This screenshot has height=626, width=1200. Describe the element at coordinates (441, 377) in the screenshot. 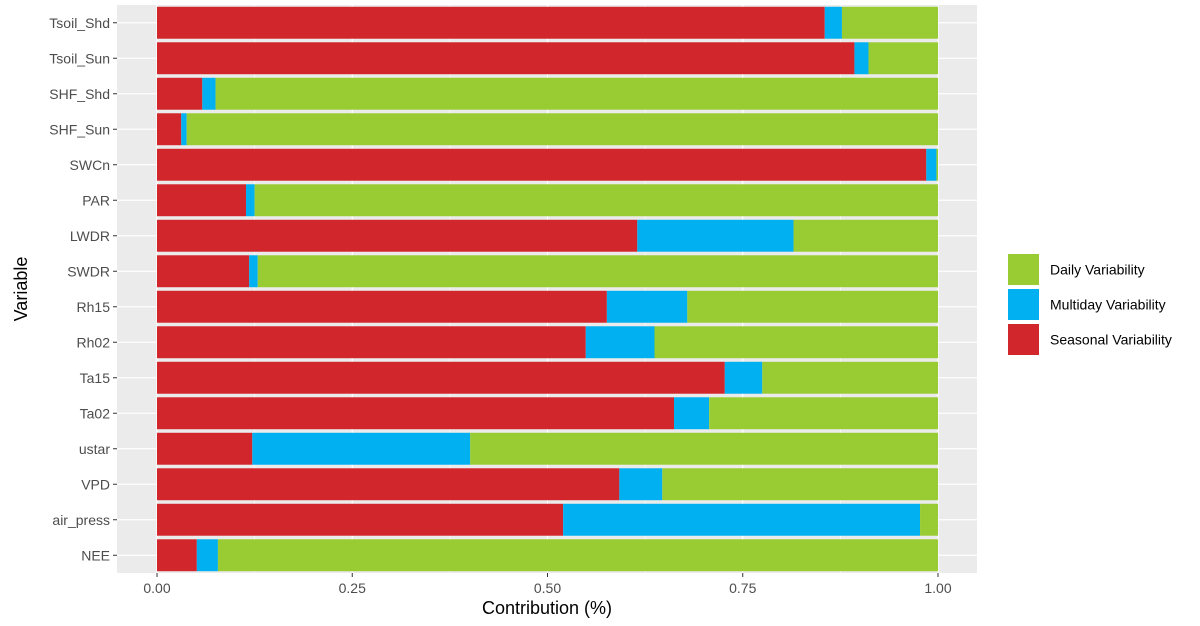

I see `bar-seasonal-variability-ta15` at that location.